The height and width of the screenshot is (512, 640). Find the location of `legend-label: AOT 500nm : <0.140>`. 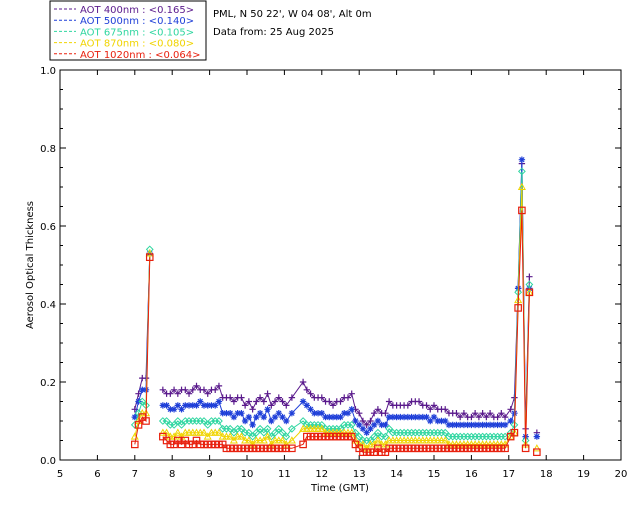

legend-label: AOT 500nm : <0.140> is located at coordinates (137, 21).